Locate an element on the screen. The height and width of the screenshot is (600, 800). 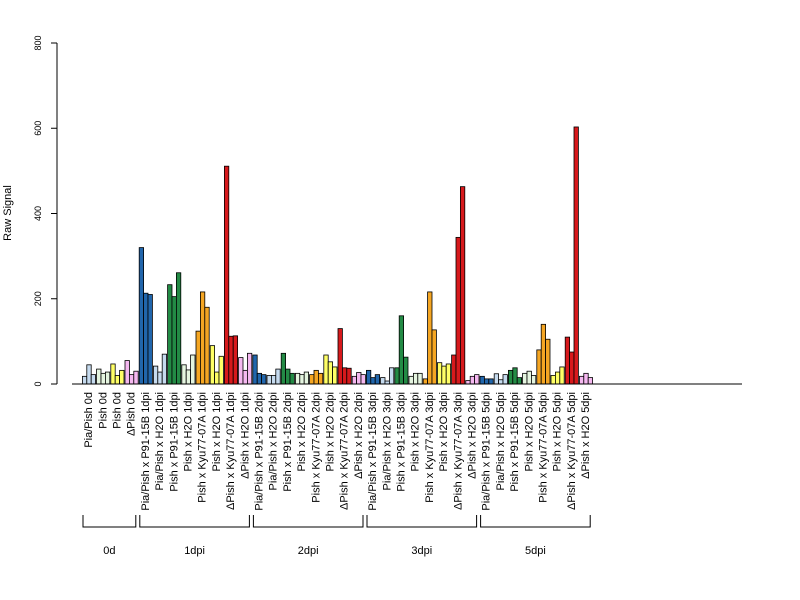
x-tick-label: ΔPish x Kyu77-07A 1dpi is located at coordinates (231, 451).